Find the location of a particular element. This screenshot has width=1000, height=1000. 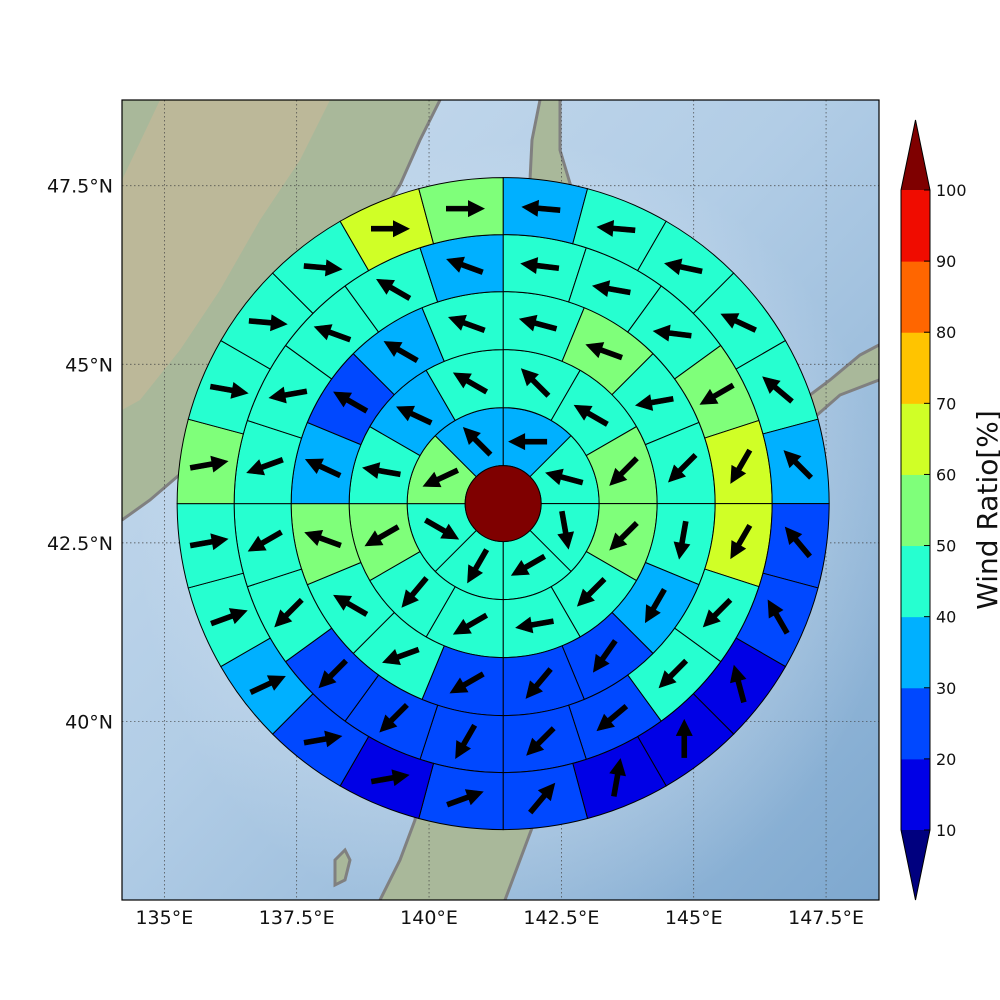

longitude-tick-labels: 135°E 137.5°E 140°E 142.5°E 145°E 147.5°E is located at coordinates (499, 918).